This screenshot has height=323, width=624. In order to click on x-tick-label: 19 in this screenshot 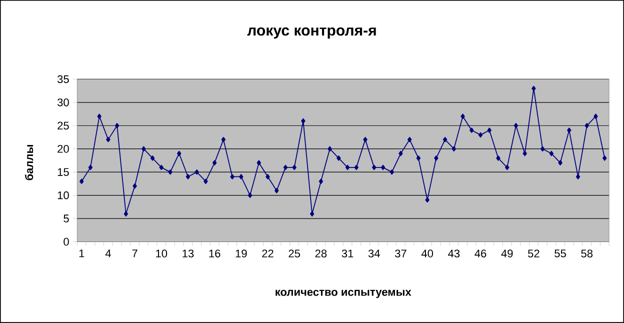, I will do `click(241, 254)`.